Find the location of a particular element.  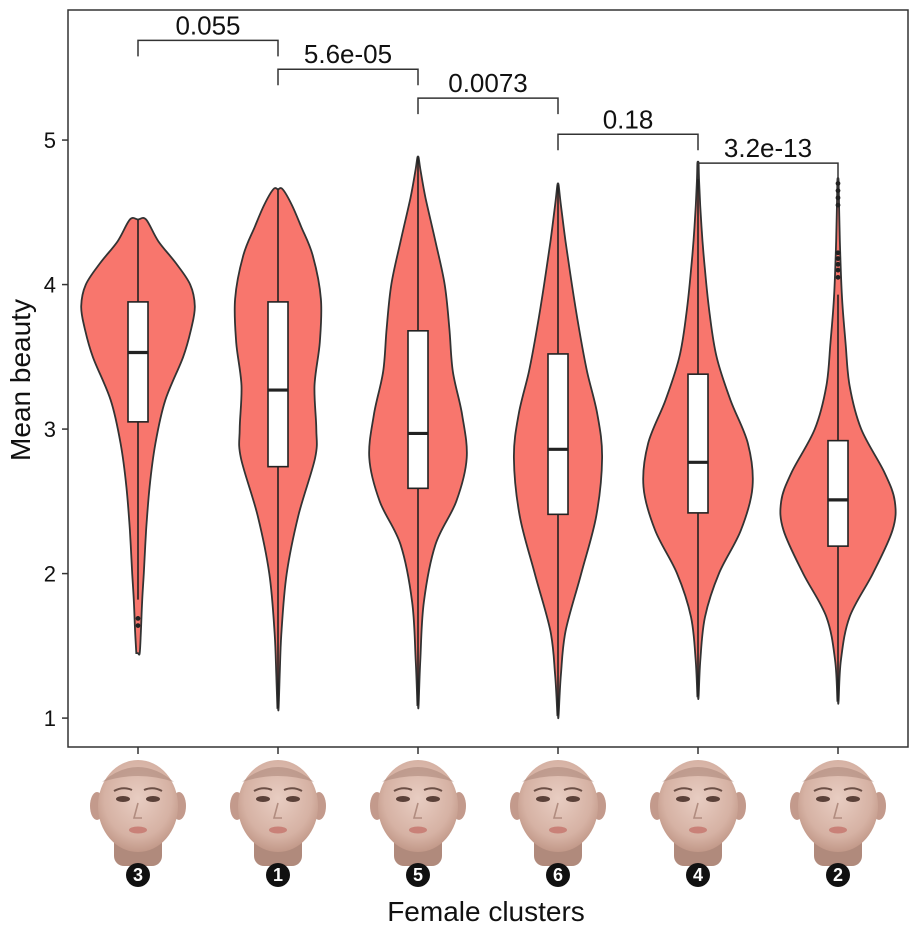

female-face-icon: 1 is located at coordinates (278, 823).